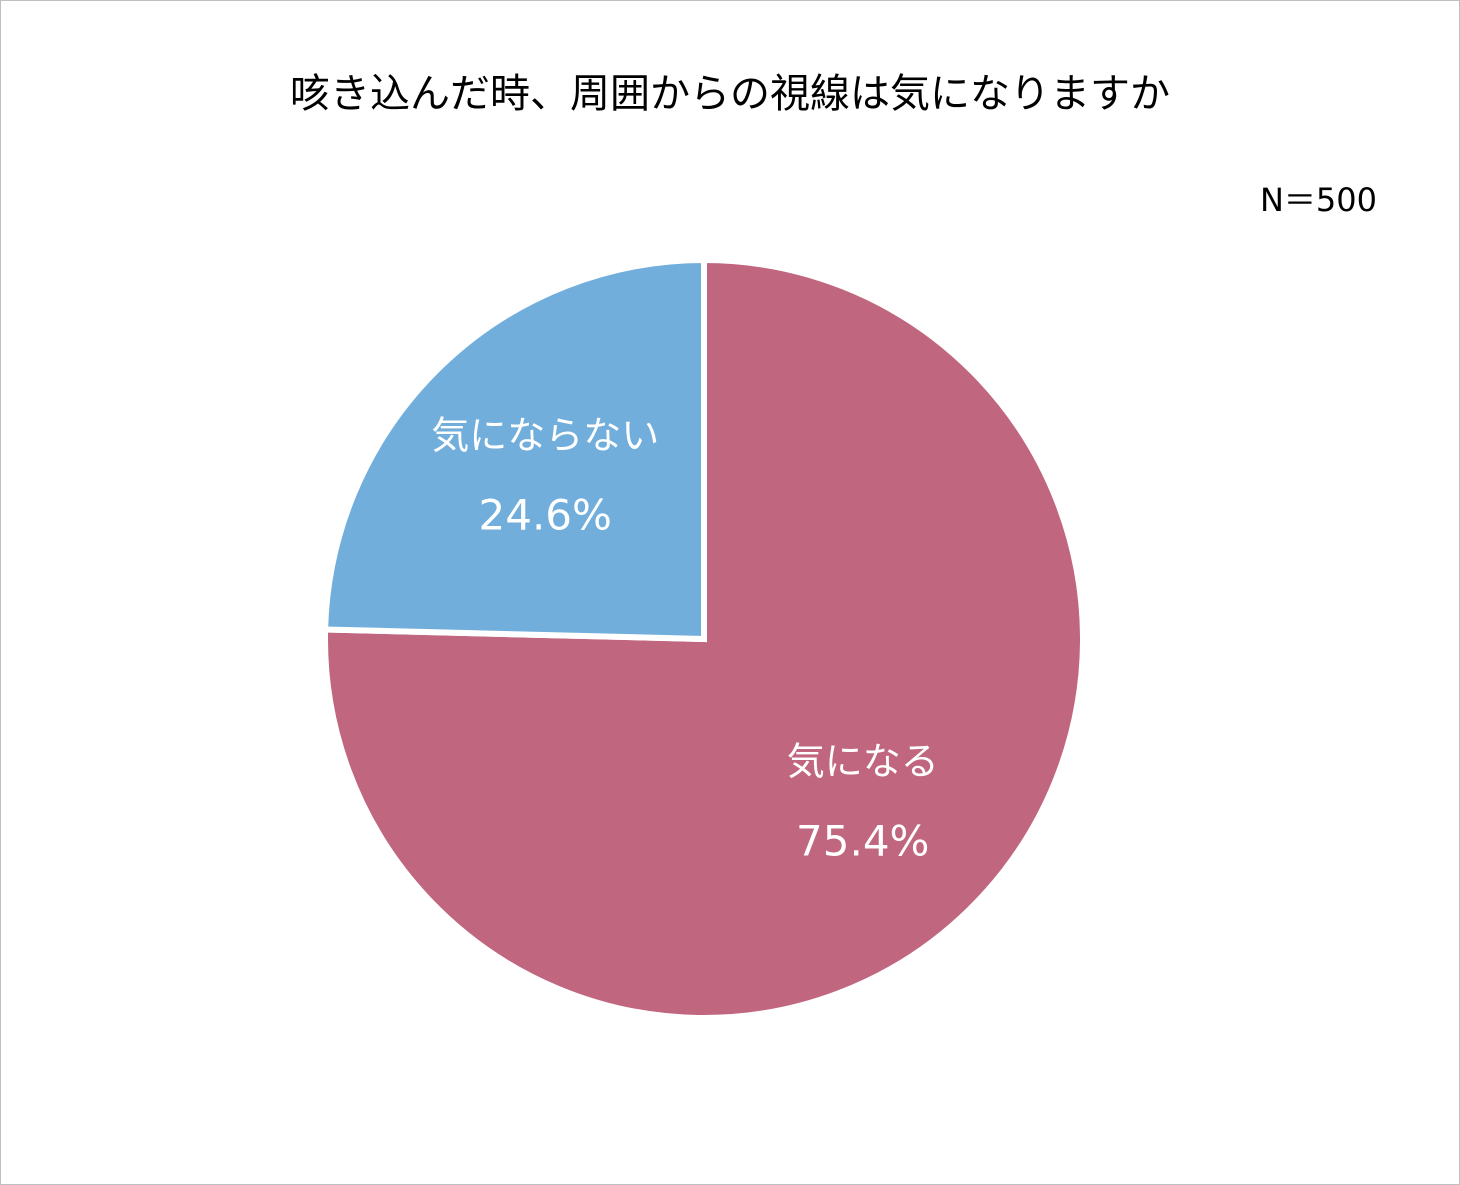 The height and width of the screenshot is (1185, 1460). I want to click on slice-value-label: 24.6%, so click(545, 515).